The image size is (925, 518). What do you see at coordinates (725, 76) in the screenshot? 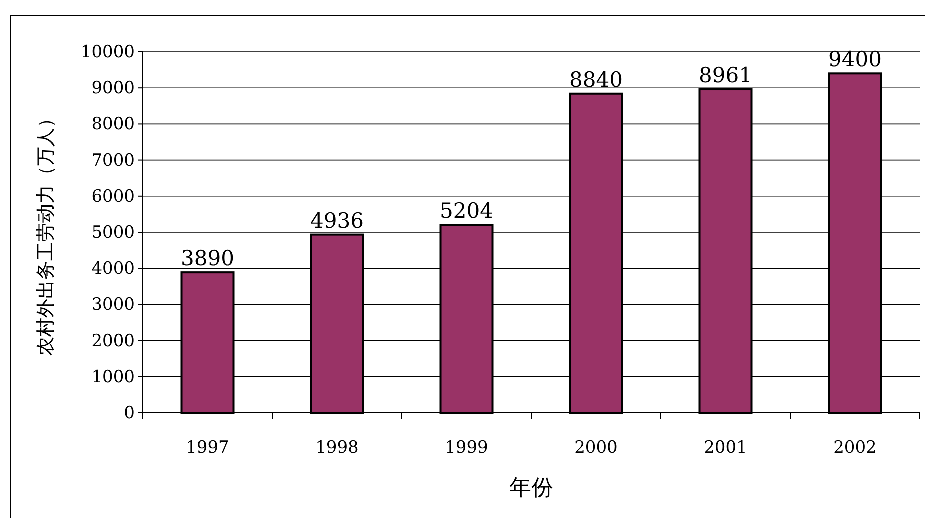
I see `data-label: 8961` at bounding box center [725, 76].